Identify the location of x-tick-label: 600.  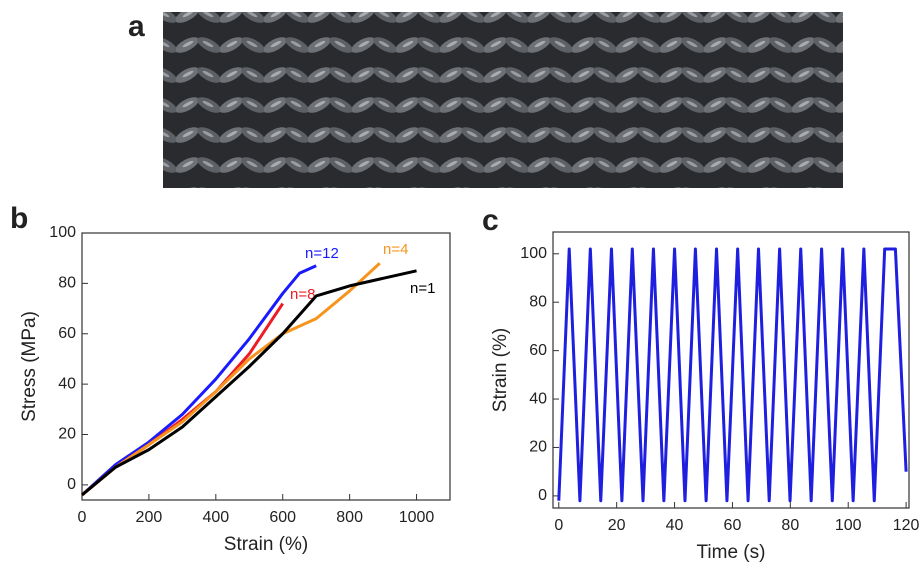
(282, 517).